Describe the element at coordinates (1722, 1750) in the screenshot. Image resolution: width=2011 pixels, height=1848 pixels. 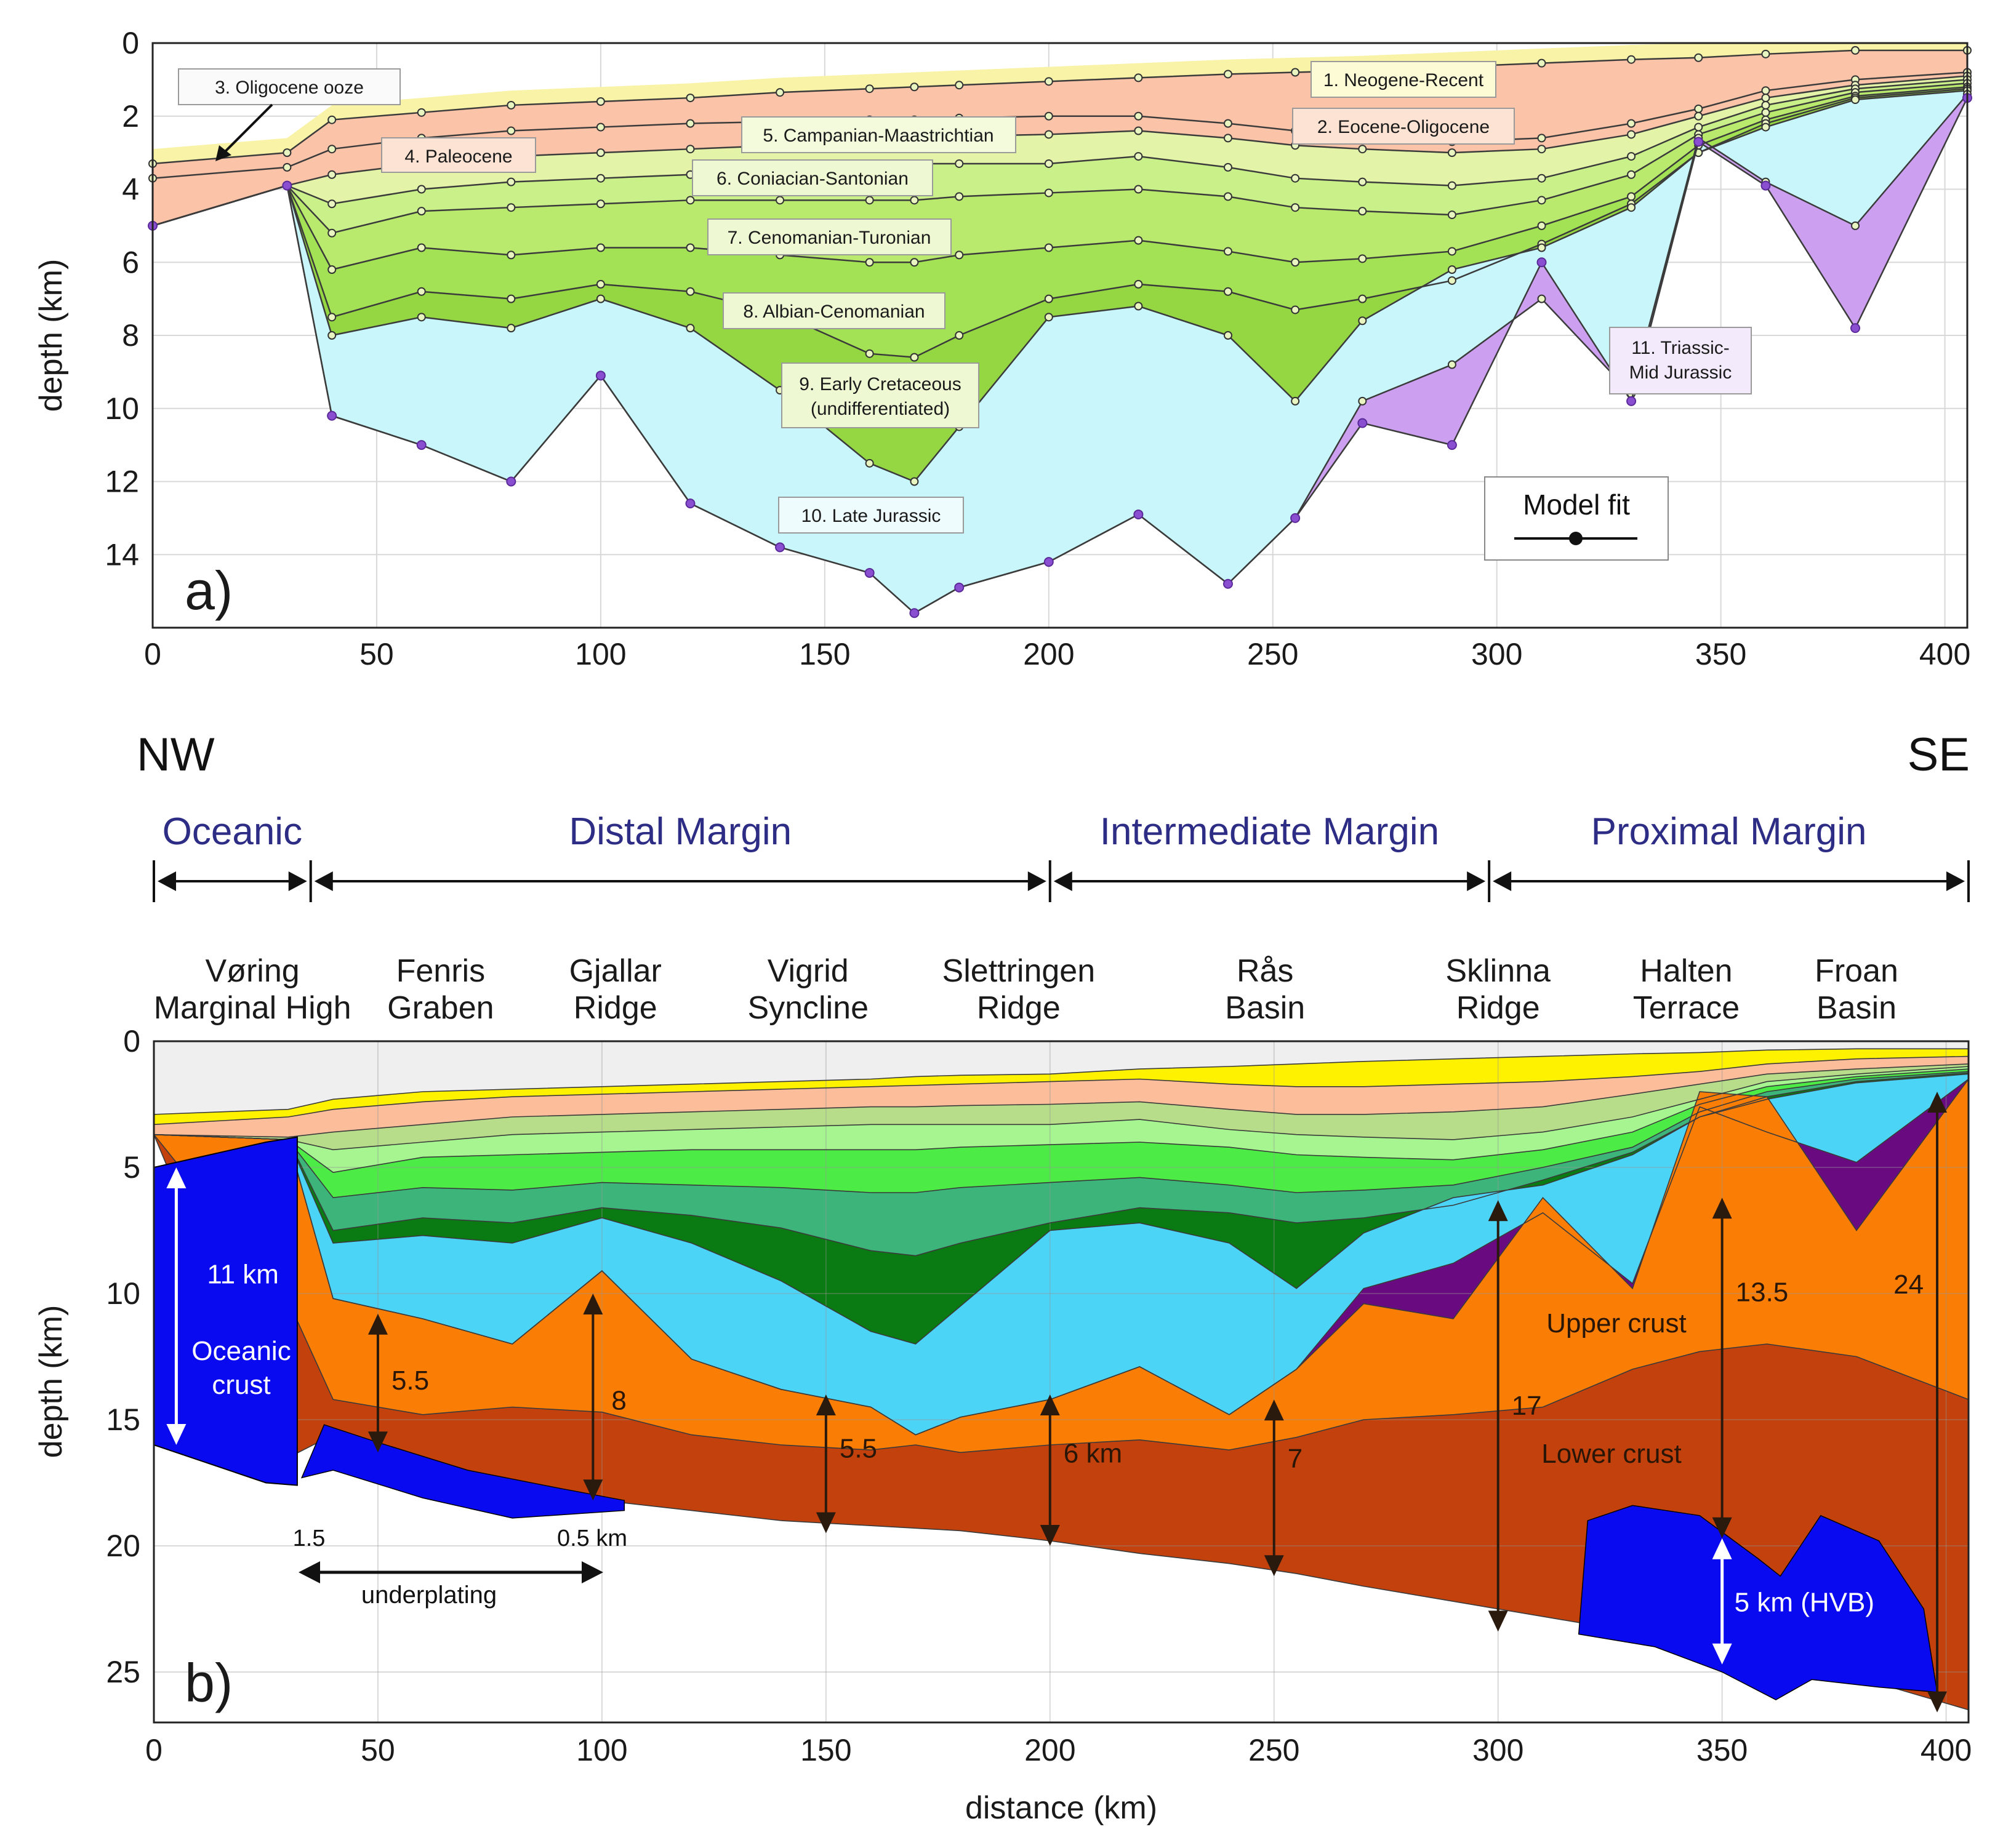
I see `panel-b-x-tick-label: 350` at that location.